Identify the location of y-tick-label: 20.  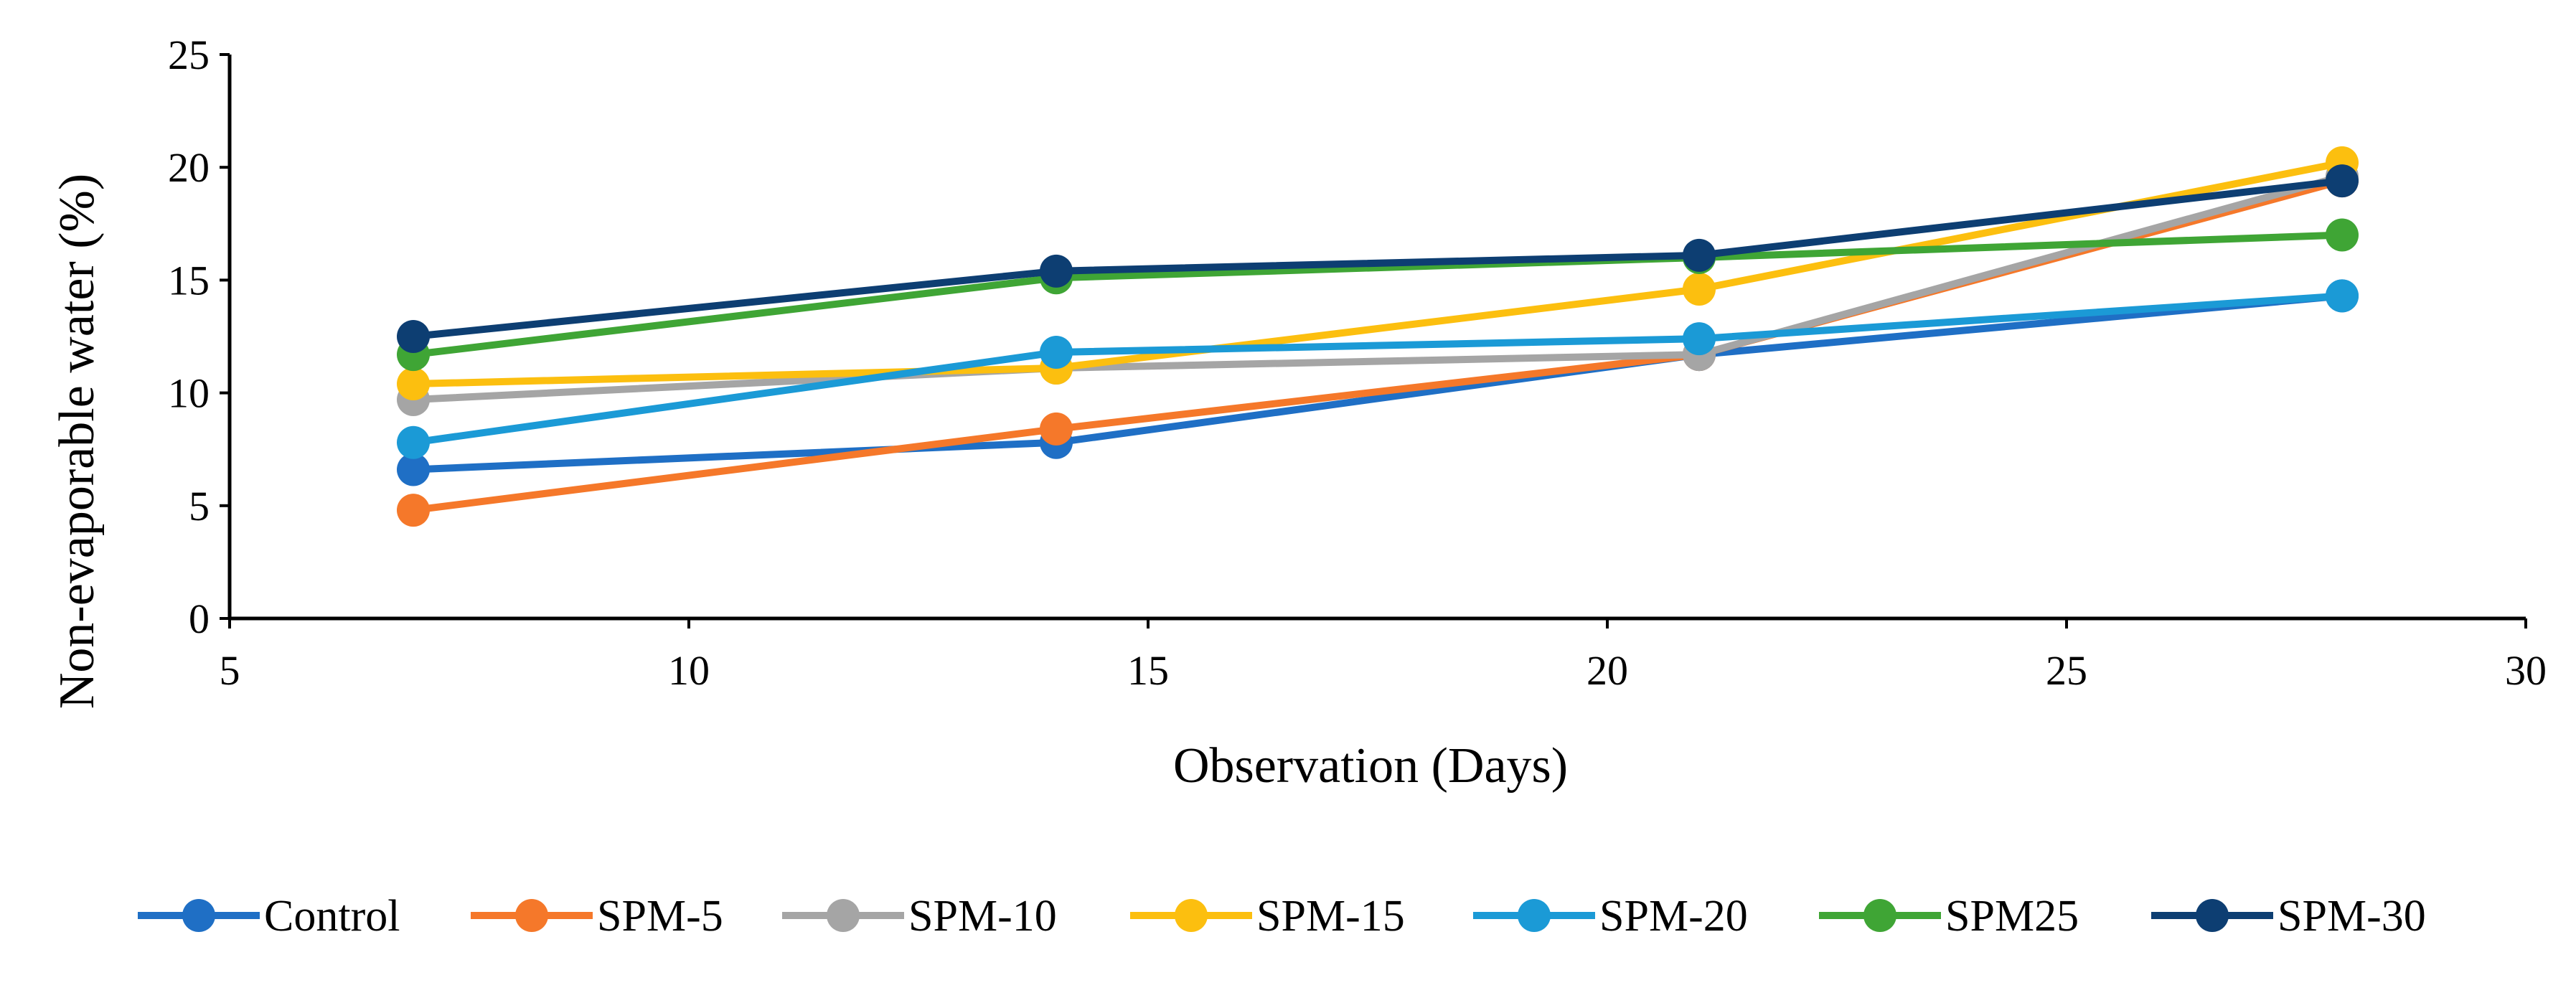
(189, 167).